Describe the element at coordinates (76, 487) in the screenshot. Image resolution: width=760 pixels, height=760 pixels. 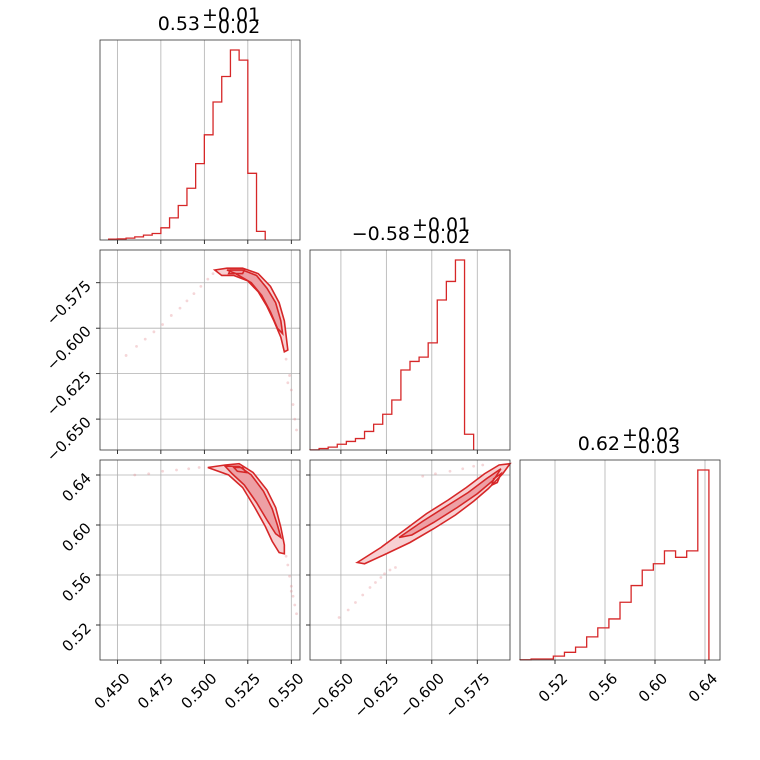
I see `y-tick-label: 0.64` at that location.